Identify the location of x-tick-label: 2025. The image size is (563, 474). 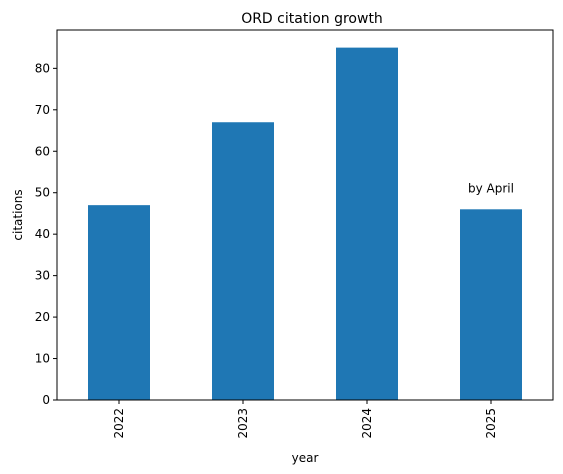
(491, 423).